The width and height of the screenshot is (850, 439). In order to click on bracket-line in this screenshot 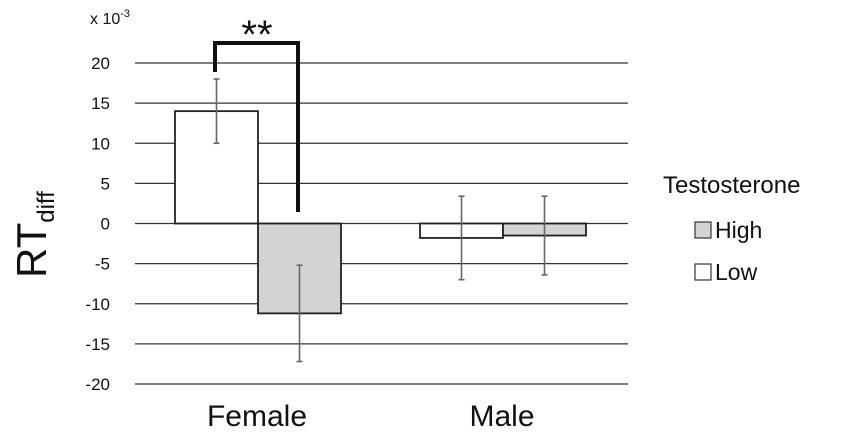, I will do `click(256, 126)`.